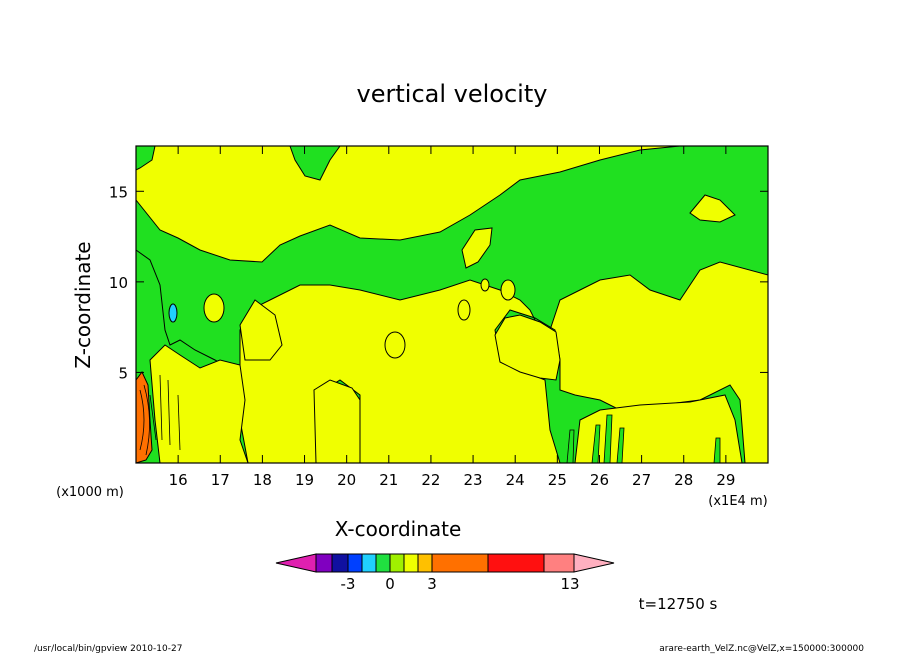 The width and height of the screenshot is (904, 654). I want to click on x-tick-label: 24, so click(515, 480).